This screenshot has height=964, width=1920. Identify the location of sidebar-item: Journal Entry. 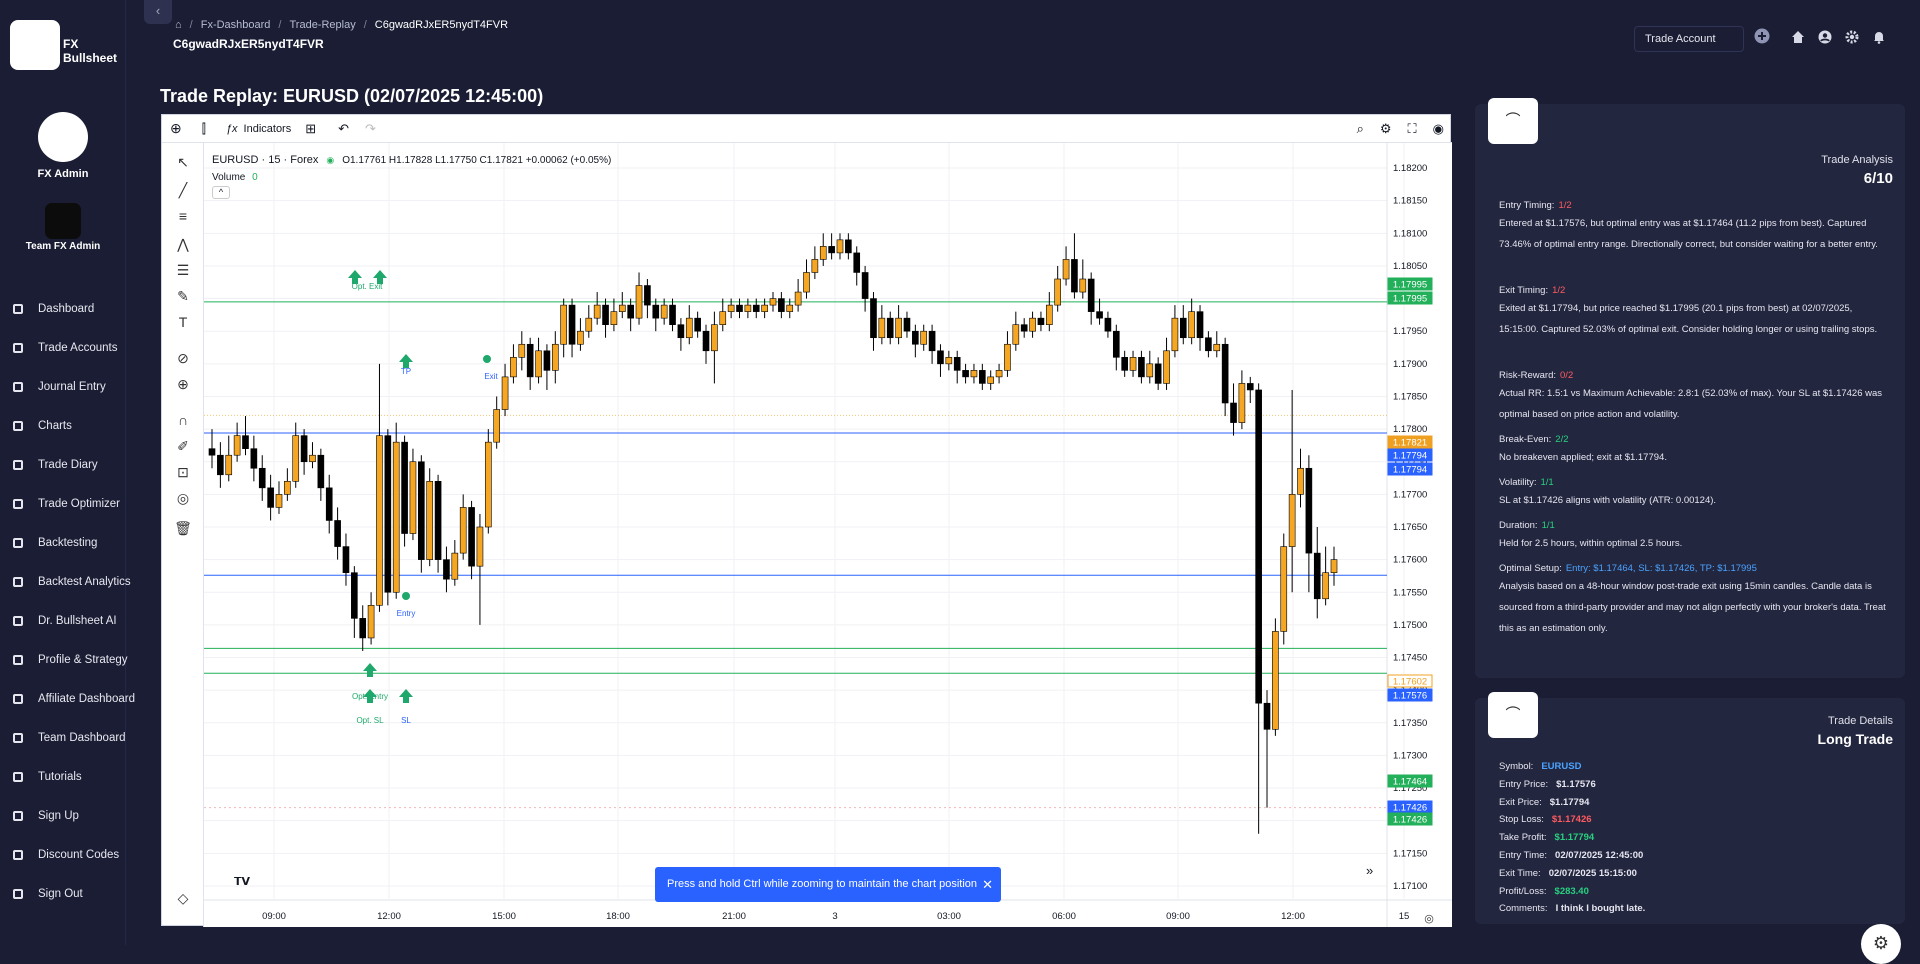
(59, 387).